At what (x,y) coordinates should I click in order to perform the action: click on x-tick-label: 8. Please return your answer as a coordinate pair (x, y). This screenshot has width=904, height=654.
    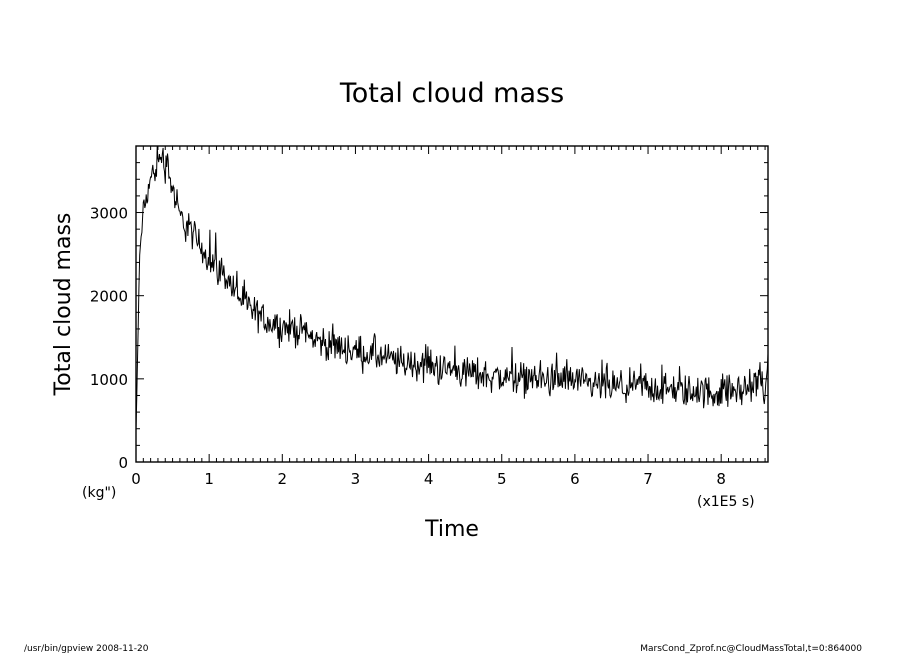
    Looking at the image, I should click on (721, 479).